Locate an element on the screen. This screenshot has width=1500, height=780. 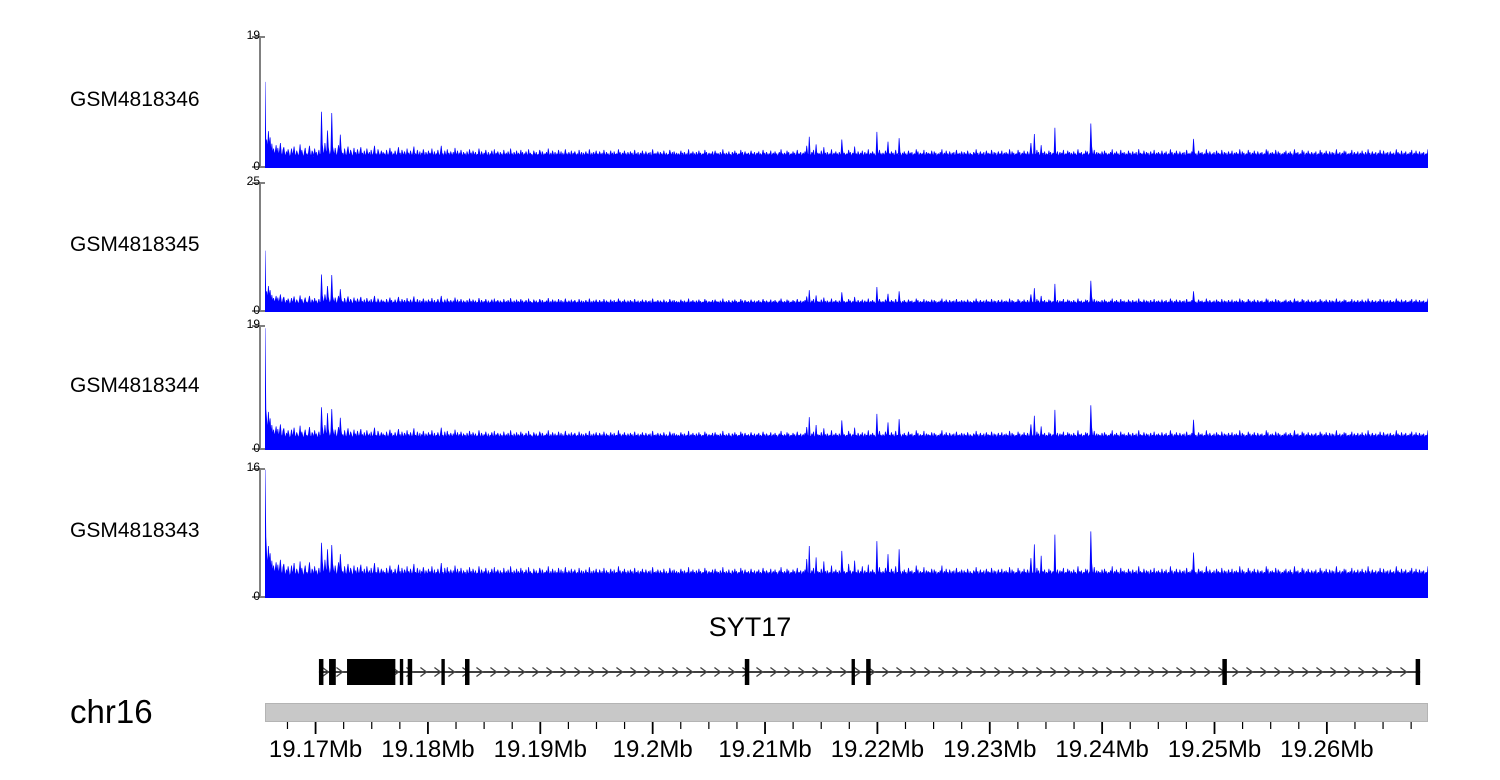
gene-model-graphic is located at coordinates (846, 672).